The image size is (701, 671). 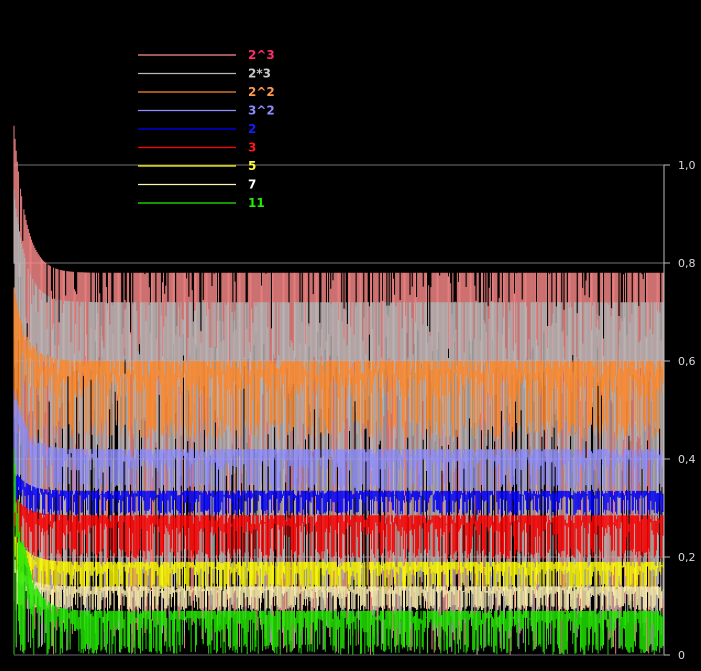 I want to click on y-tick-label: 0,8, so click(x=687, y=263).